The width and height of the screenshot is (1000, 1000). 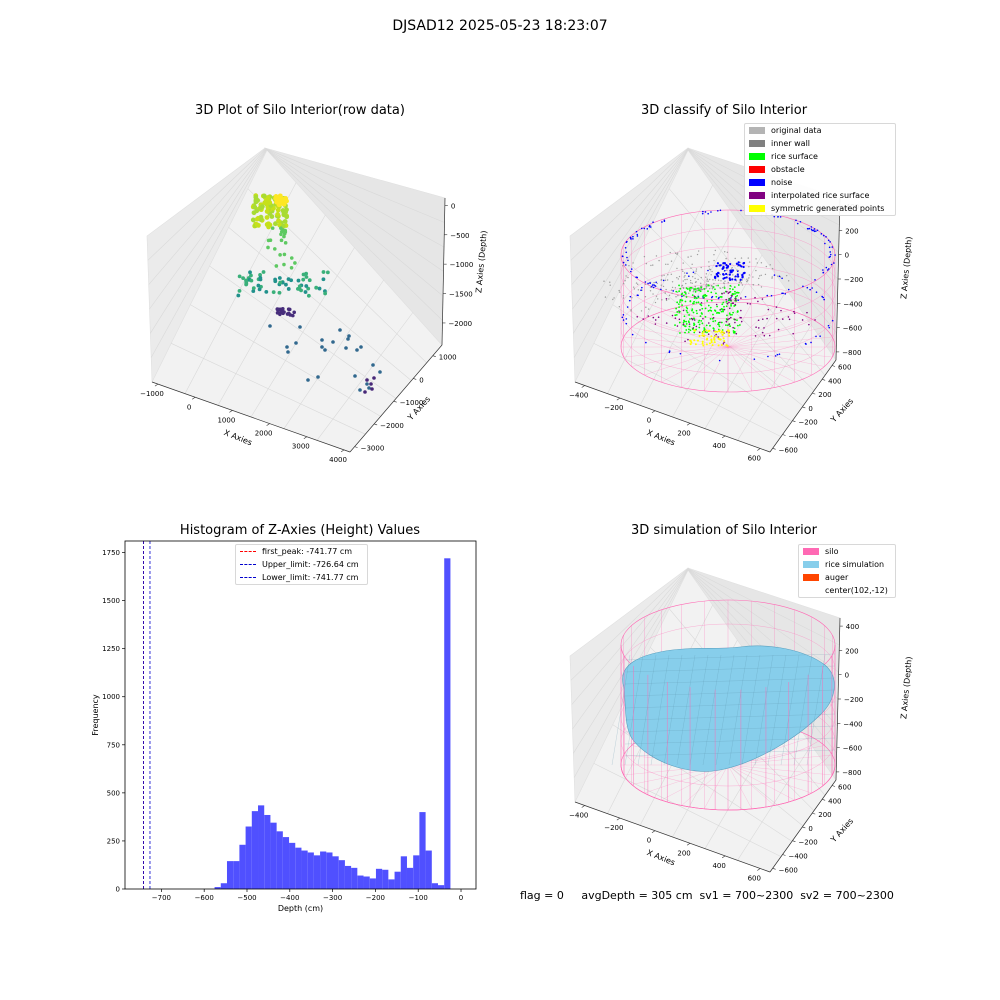 I want to click on legend-item: Upper_limit: -726.64 cm, so click(x=301, y=564).